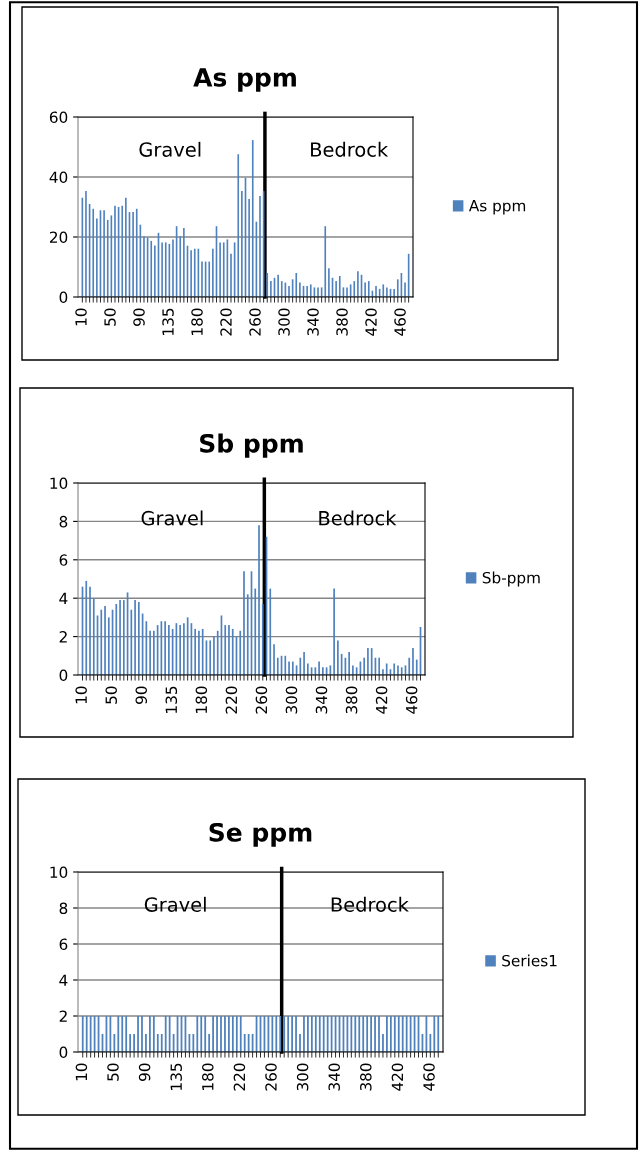 This screenshot has height=1151, width=642. Describe the element at coordinates (251, 445) in the screenshot. I see `chart-title: Sb ppm` at that location.